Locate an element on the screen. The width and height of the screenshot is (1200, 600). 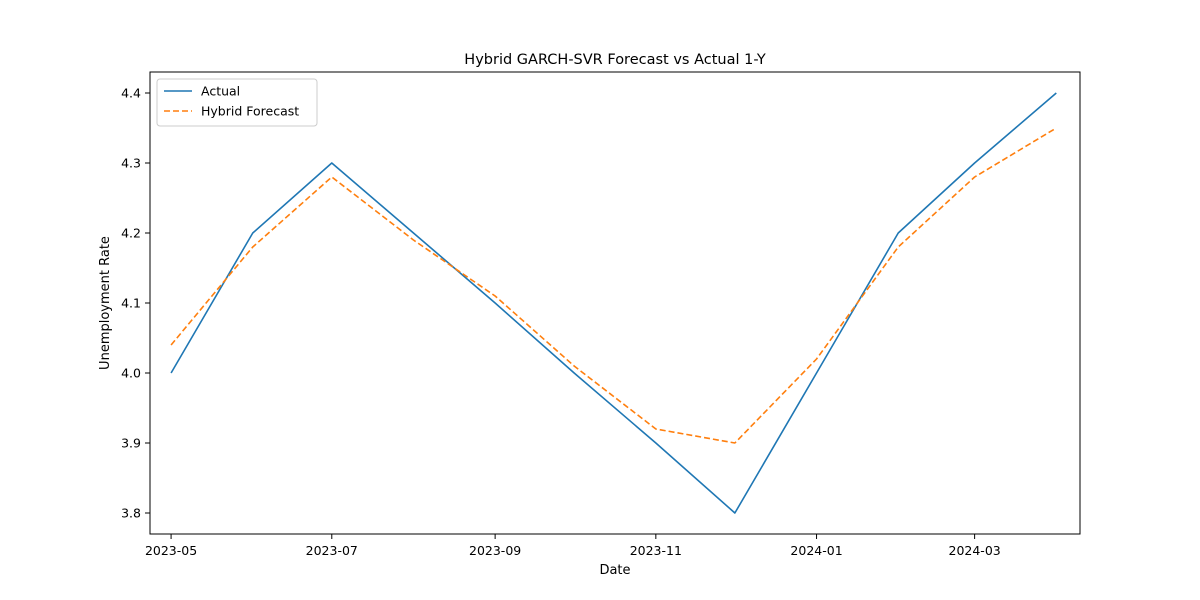
x-tick-label: 2024-03 is located at coordinates (975, 550).